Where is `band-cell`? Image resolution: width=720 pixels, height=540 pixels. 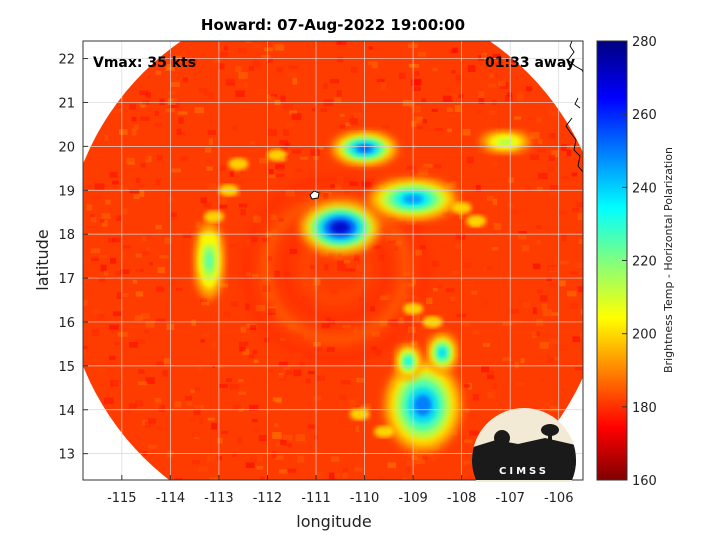
band-cell is located at coordinates (238, 163).